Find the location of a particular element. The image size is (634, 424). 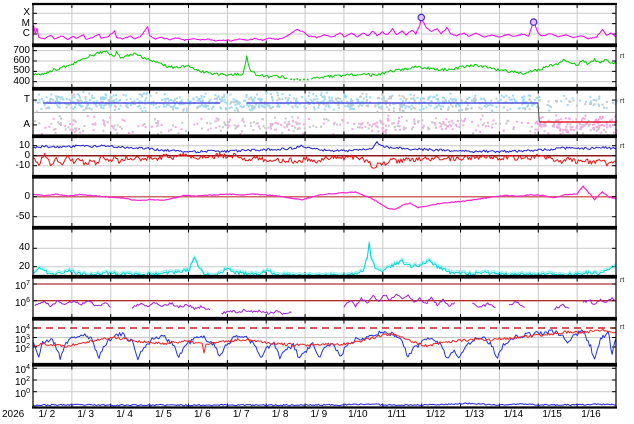

x-tick-label: 1/ 3 is located at coordinates (86, 414).